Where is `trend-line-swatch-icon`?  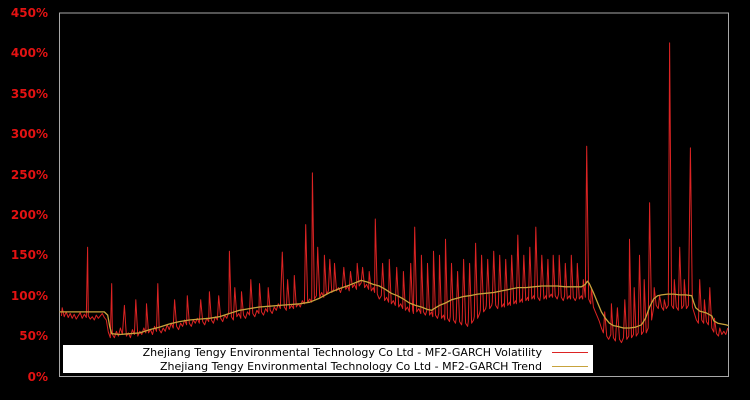 trend-line-swatch-icon is located at coordinates (570, 366).